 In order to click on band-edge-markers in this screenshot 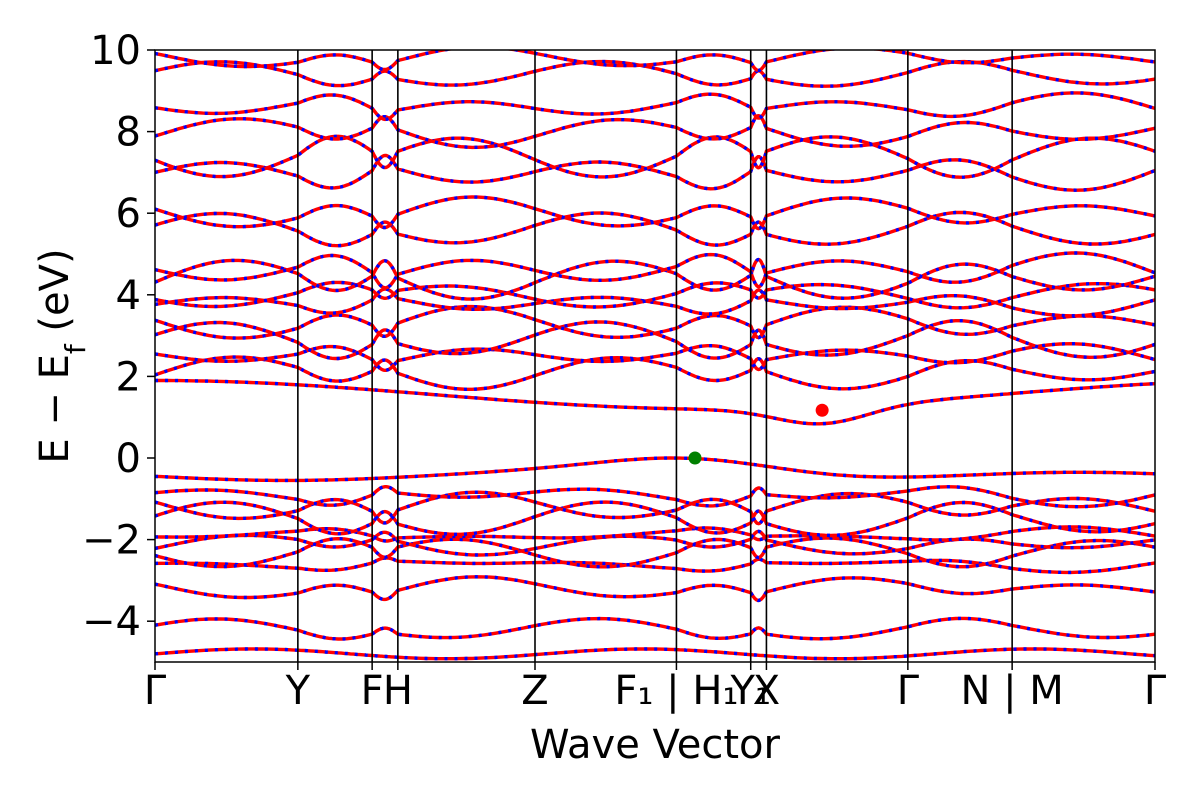, I will do `click(758, 434)`.